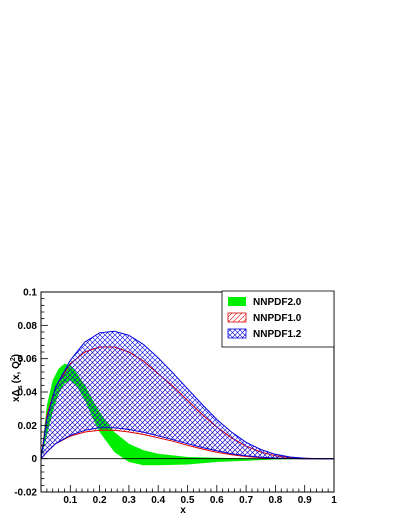 This screenshot has height=518, width=401. What do you see at coordinates (28, 393) in the screenshot?
I see `y-tick-label: 0.04` at bounding box center [28, 393].